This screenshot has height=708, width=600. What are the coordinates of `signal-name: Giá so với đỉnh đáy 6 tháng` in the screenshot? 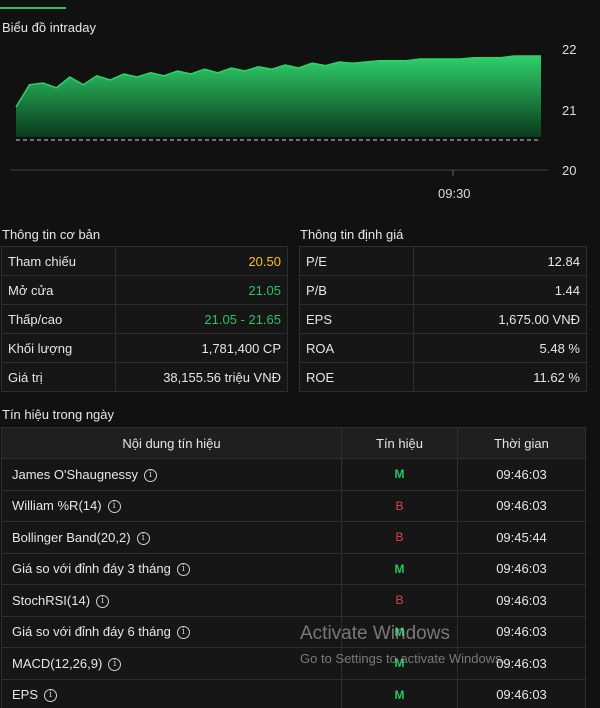 It's located at (91, 632).